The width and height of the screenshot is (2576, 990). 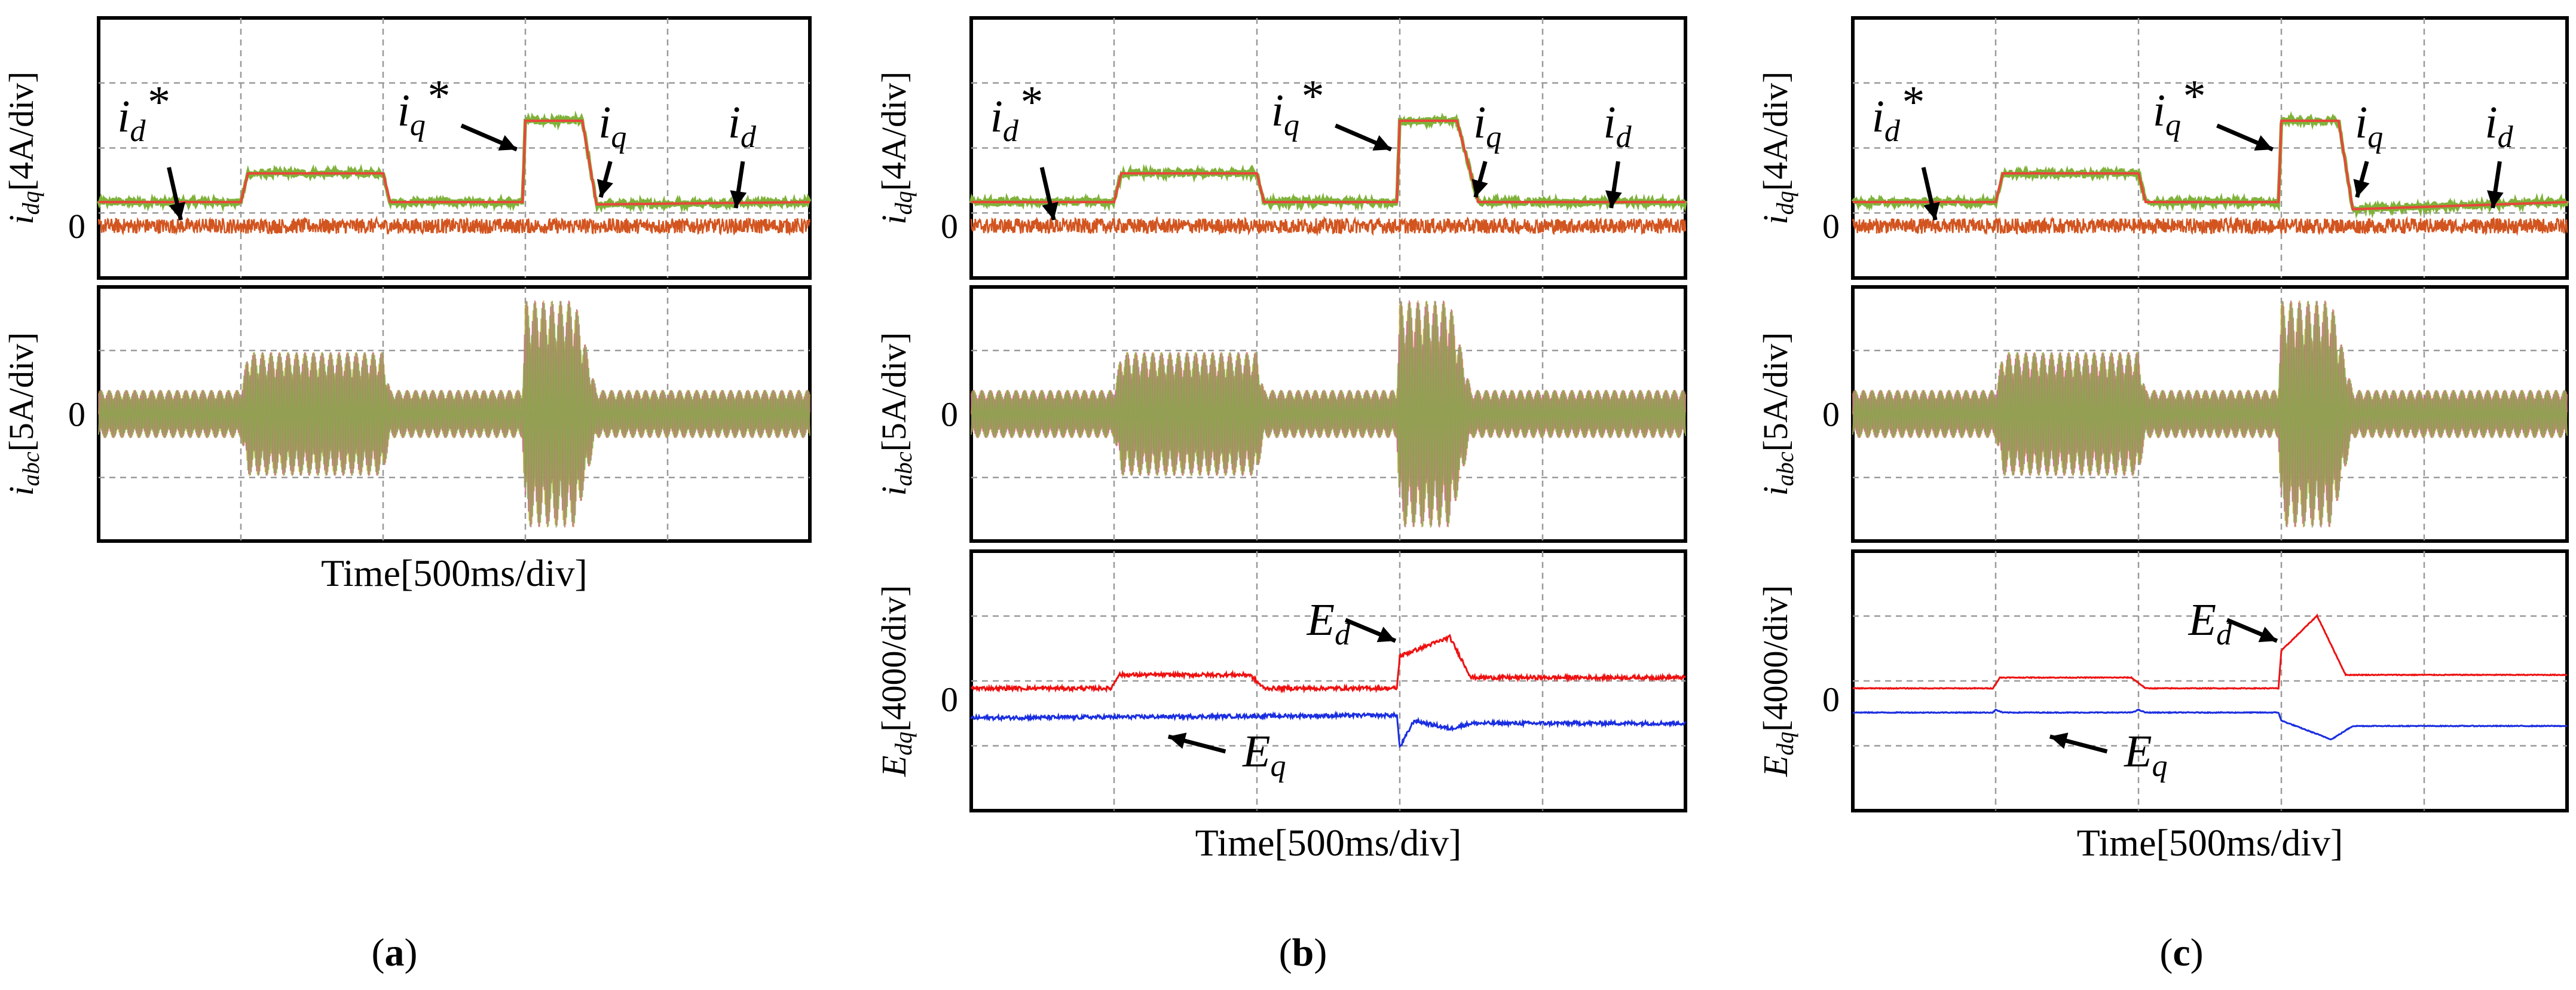 I want to click on phase-b-waveform, so click(x=454, y=414).